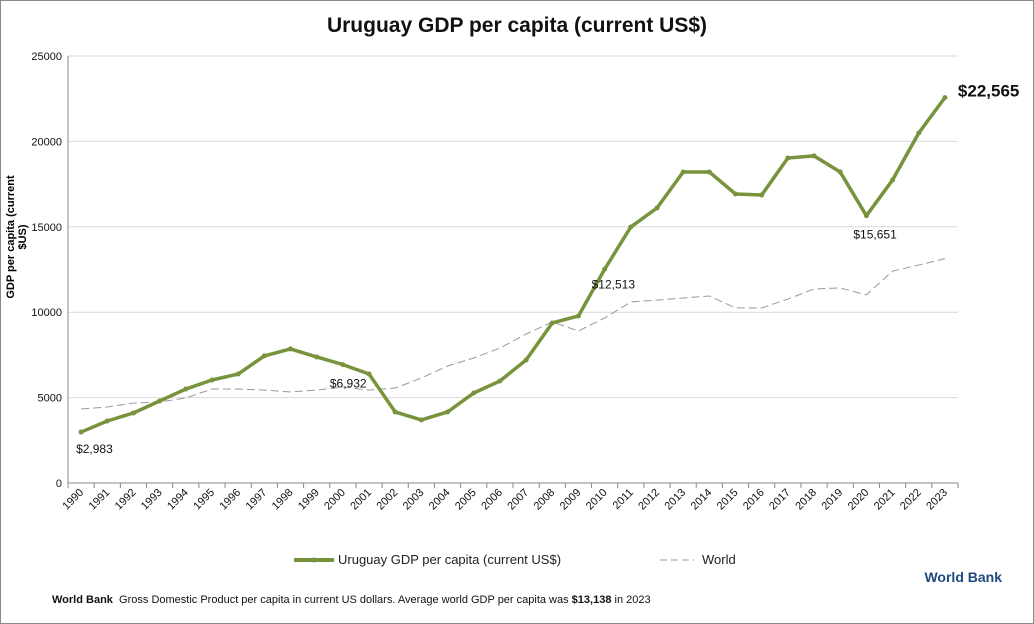 This screenshot has width=1034, height=624. I want to click on x-tick-label: 2001, so click(361, 500).